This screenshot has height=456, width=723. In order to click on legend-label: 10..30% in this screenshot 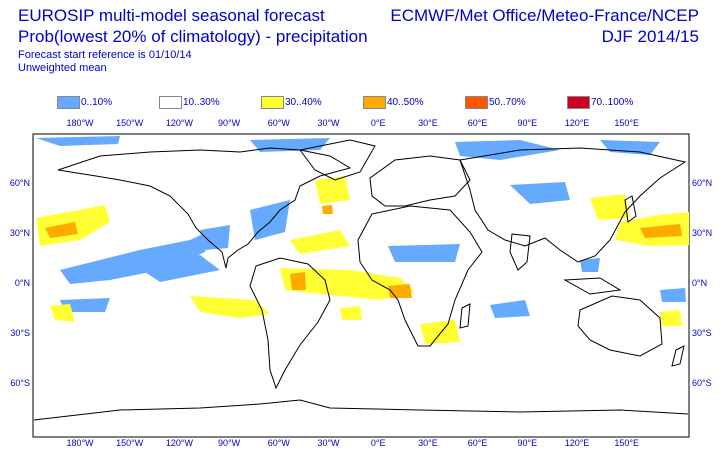, I will do `click(201, 102)`.